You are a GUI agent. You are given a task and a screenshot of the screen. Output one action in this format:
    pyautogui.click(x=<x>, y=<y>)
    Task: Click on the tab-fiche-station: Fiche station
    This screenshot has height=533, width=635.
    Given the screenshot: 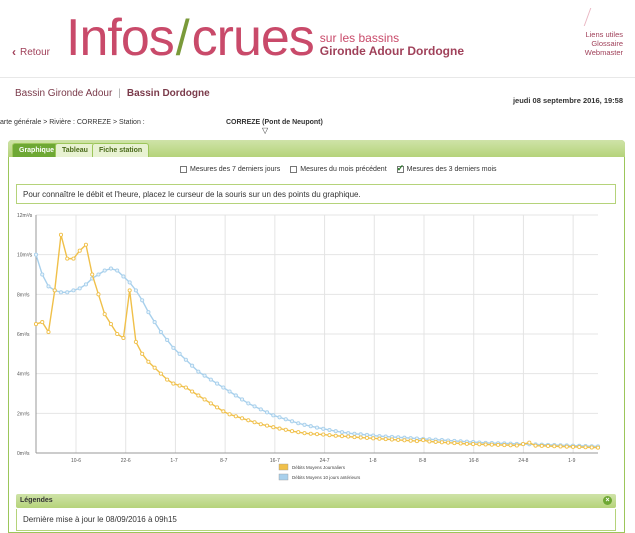 What is the action you would take?
    pyautogui.click(x=121, y=150)
    